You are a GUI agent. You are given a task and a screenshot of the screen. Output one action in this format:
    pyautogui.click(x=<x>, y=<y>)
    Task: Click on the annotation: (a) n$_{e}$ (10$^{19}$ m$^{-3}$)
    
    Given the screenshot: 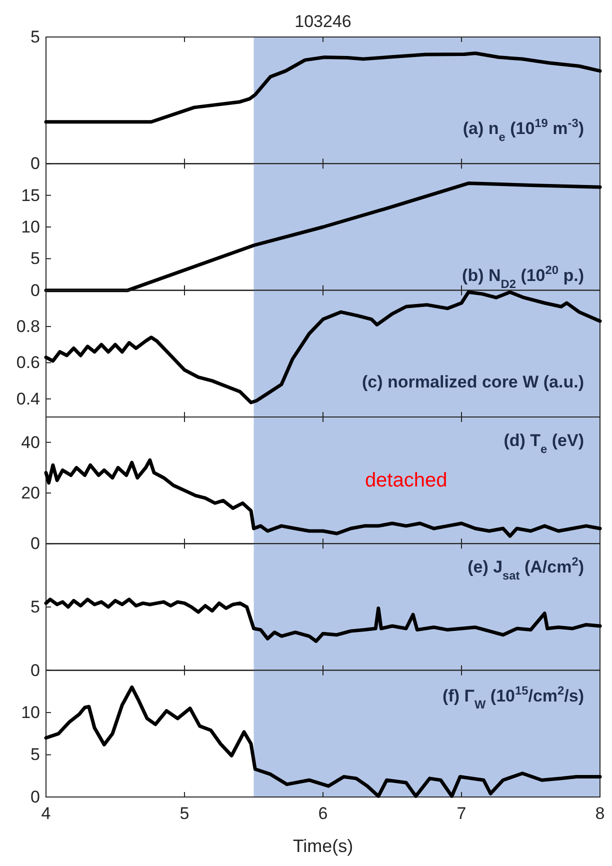 What is the action you would take?
    pyautogui.click(x=523, y=130)
    